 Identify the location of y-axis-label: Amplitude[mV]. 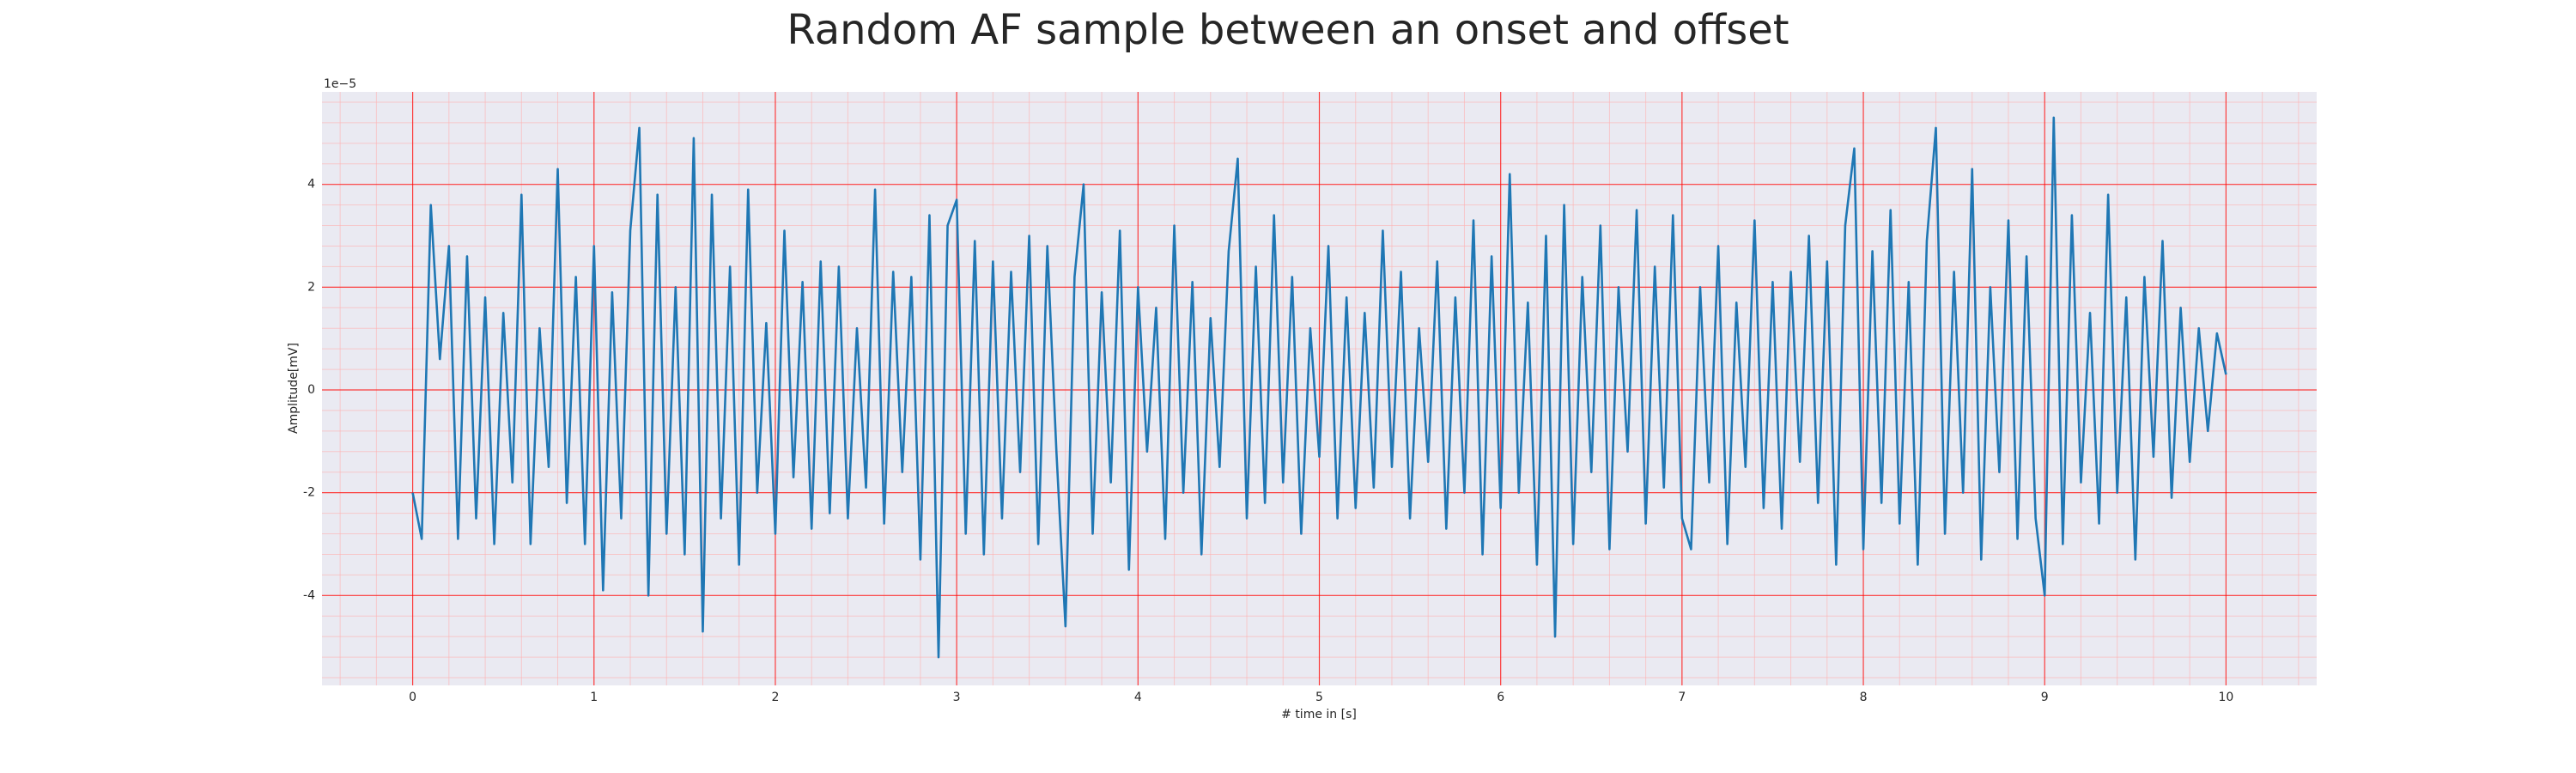
(294, 388).